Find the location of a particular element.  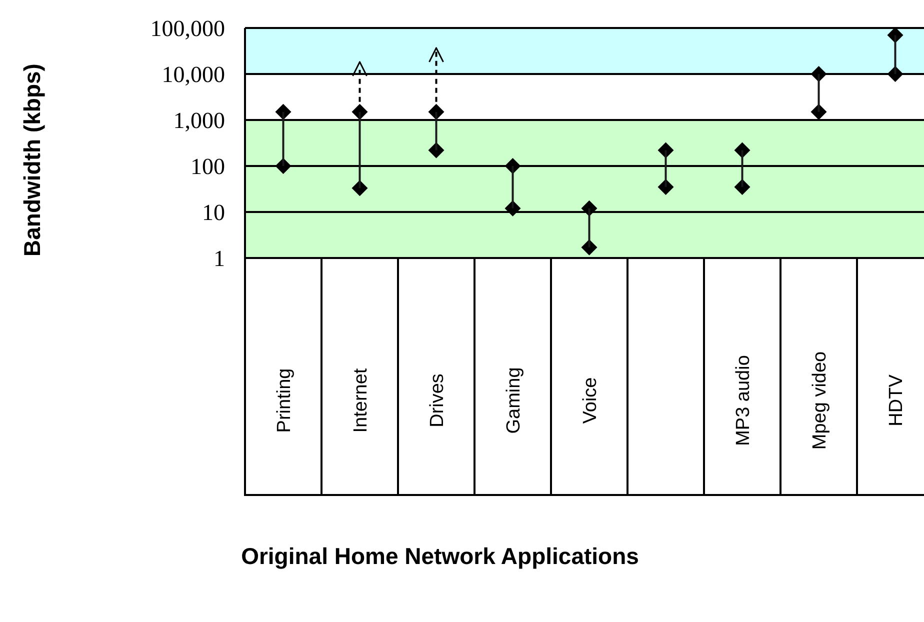

x-tick-label: Gaming is located at coordinates (513, 400).